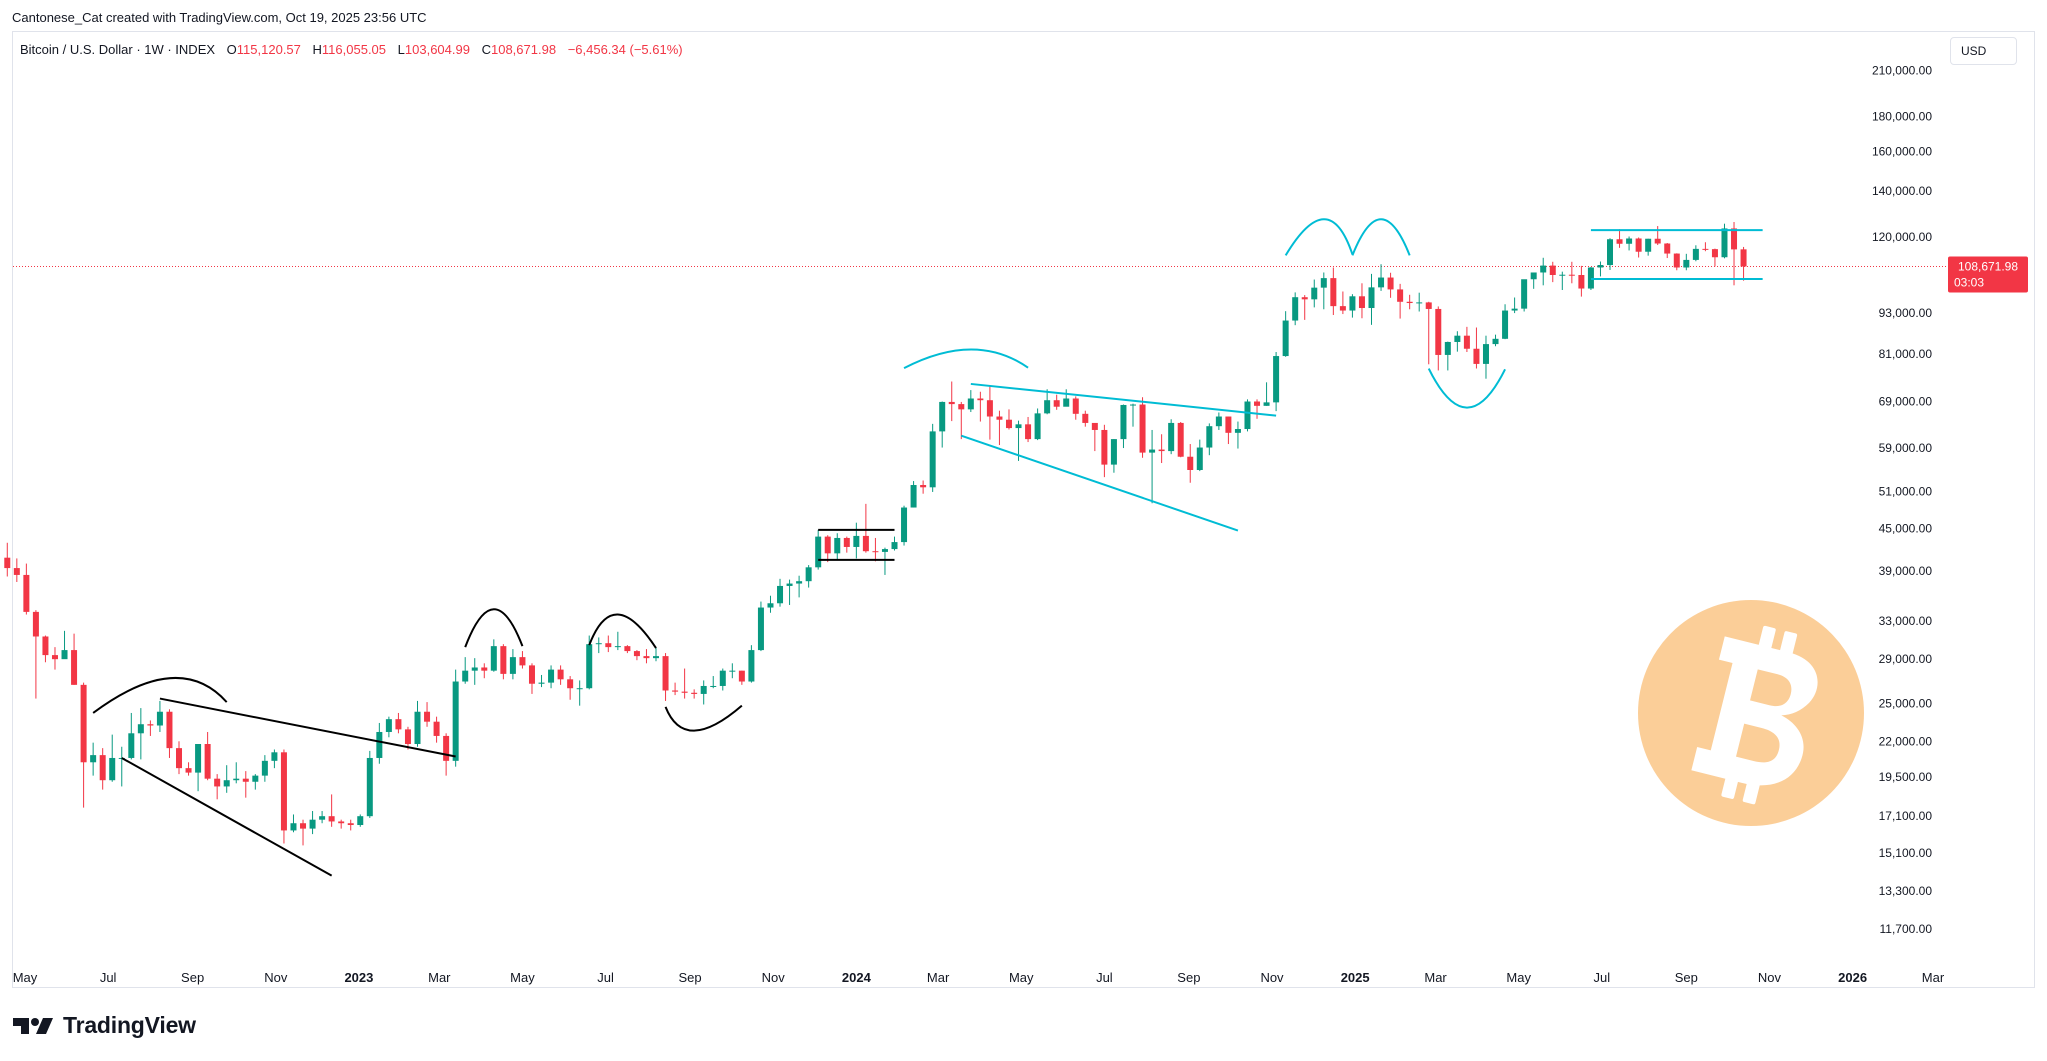 The width and height of the screenshot is (2047, 1061). What do you see at coordinates (1902, 151) in the screenshot?
I see `y-tick-label: 160,000.00` at bounding box center [1902, 151].